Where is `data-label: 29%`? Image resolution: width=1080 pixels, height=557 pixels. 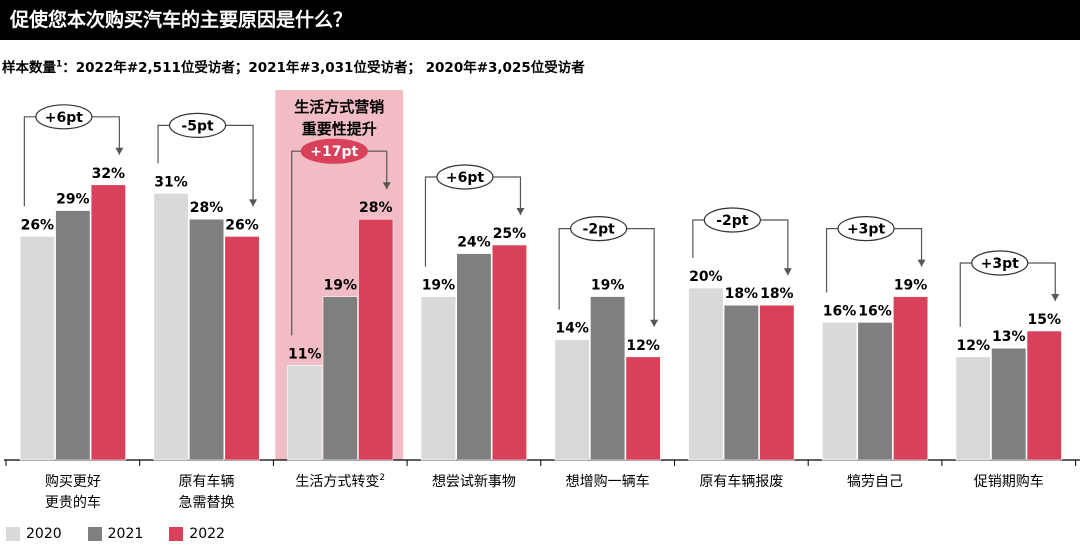
data-label: 29% is located at coordinates (73, 200).